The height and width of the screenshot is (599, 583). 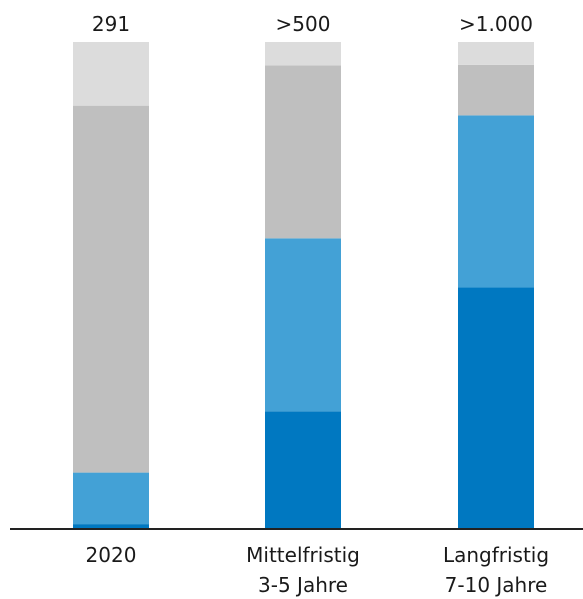 What do you see at coordinates (496, 24) in the screenshot?
I see `bar-total-label: >1.000` at bounding box center [496, 24].